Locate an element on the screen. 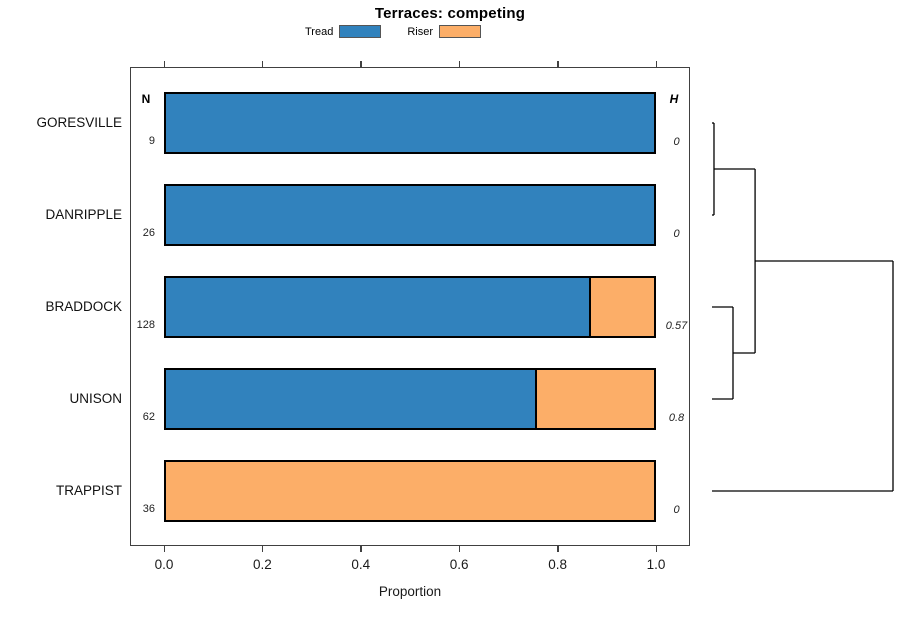  row-label: BRADDOCK is located at coordinates (83, 306).